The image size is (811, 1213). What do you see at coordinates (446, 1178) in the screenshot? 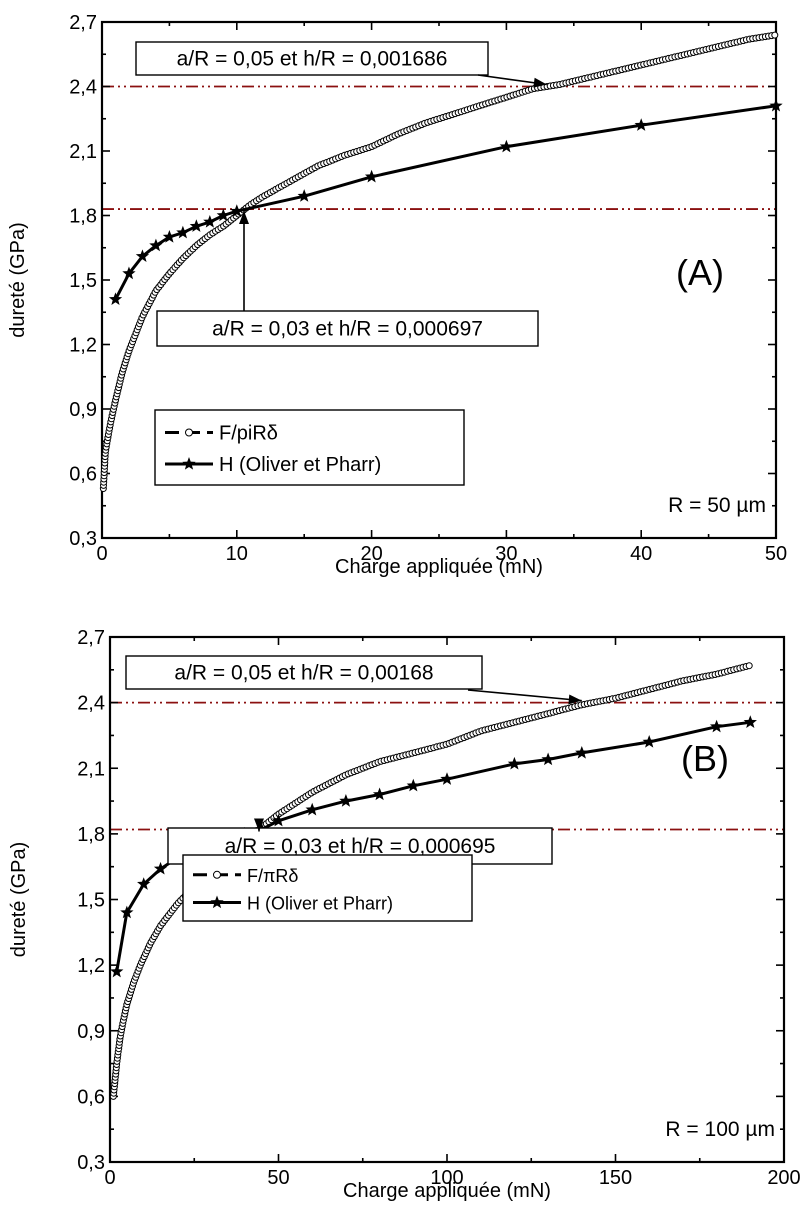
I see `x-tick-label: 100` at bounding box center [446, 1178].